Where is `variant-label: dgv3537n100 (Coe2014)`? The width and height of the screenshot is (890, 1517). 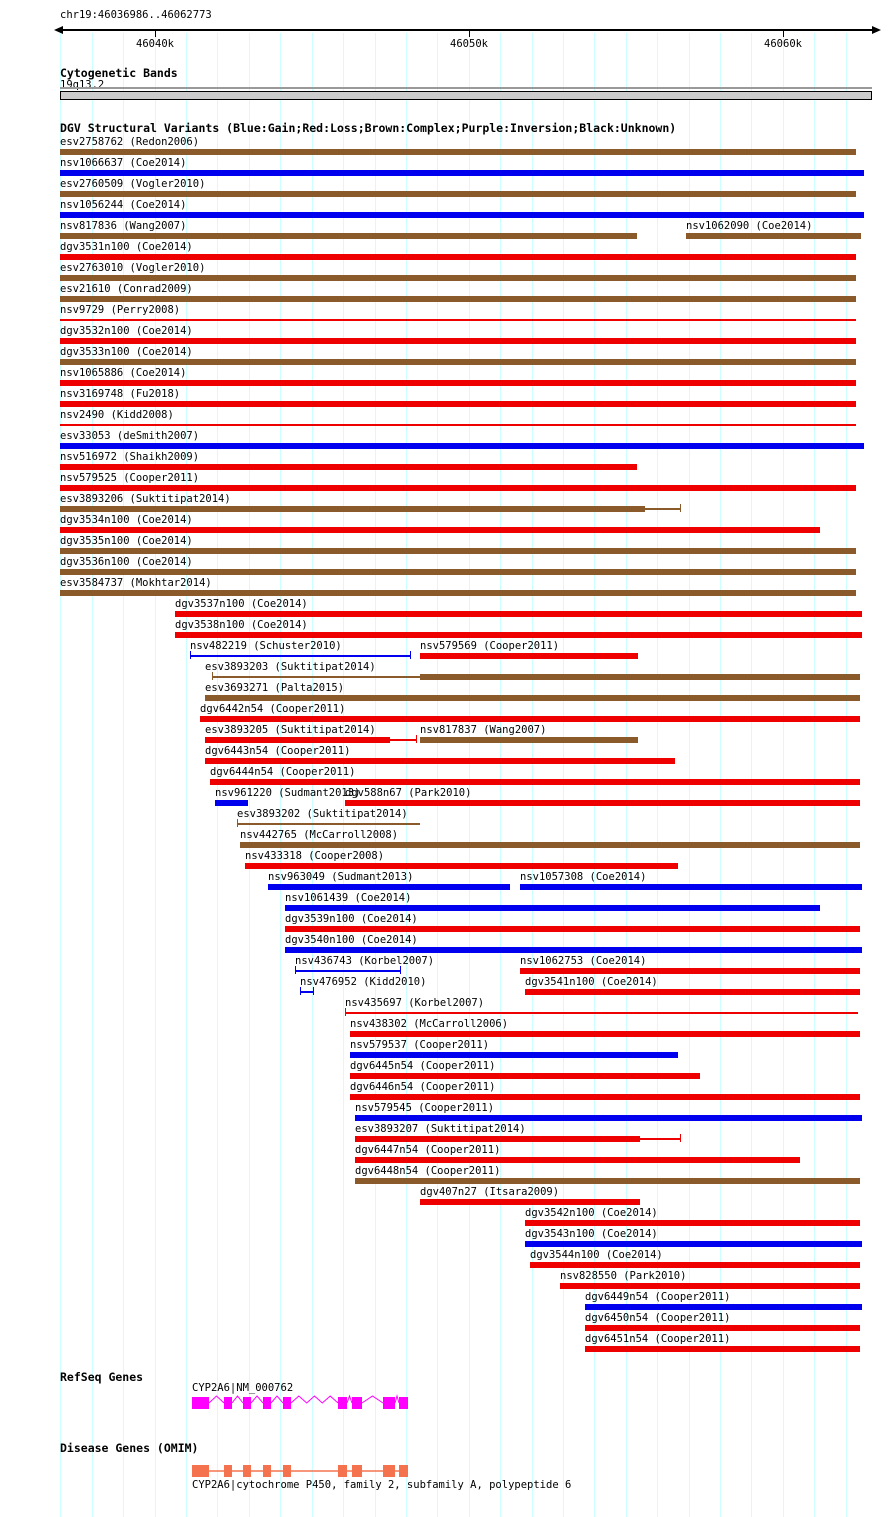 variant-label: dgv3537n100 (Coe2014) is located at coordinates (241, 604).